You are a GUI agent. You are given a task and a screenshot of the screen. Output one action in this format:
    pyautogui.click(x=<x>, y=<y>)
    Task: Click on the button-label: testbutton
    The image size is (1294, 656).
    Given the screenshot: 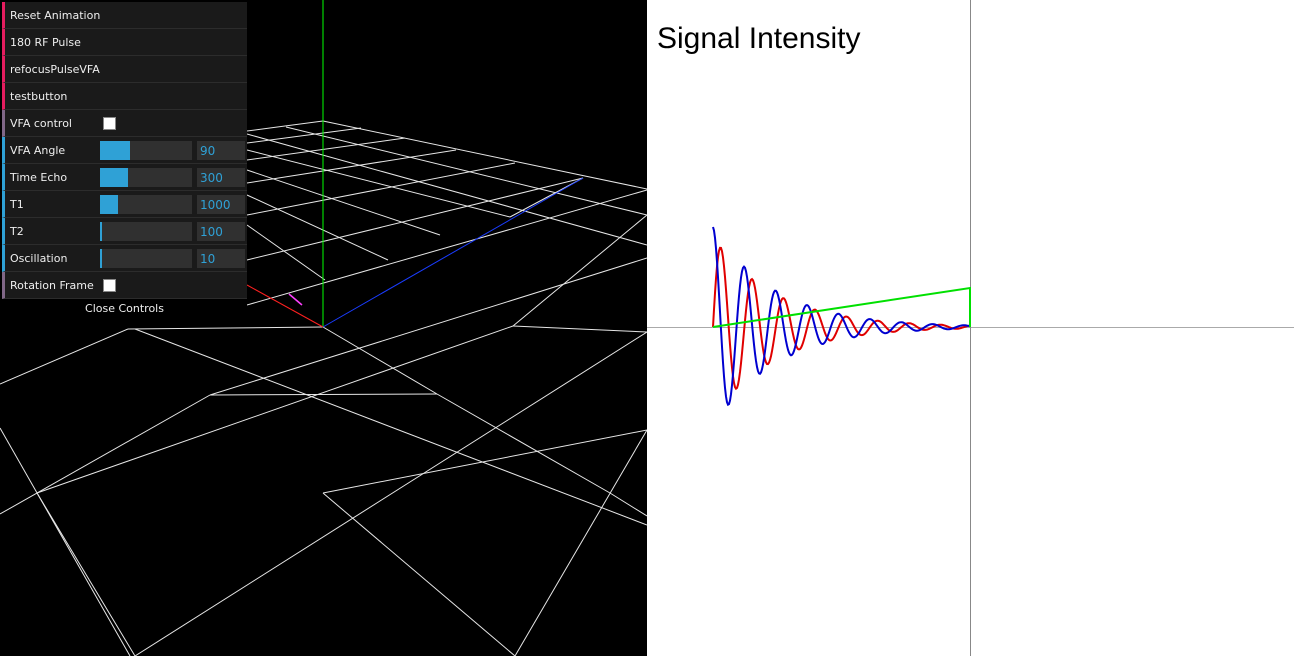 What is the action you would take?
    pyautogui.click(x=39, y=96)
    